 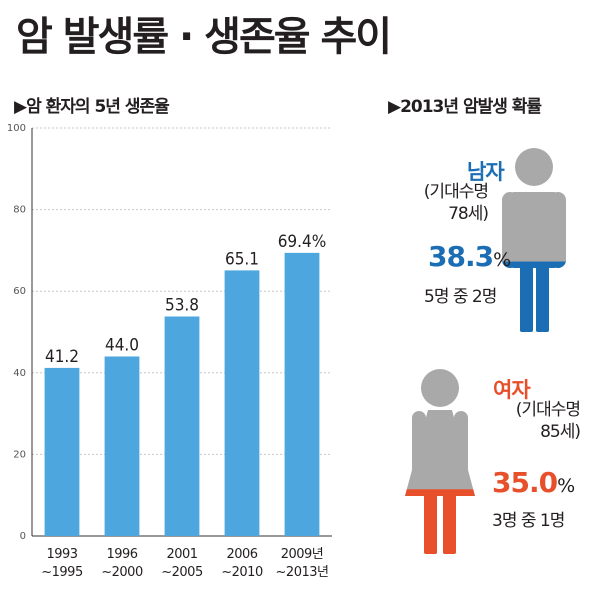 What do you see at coordinates (440, 521) in the screenshot?
I see `female-figure-fill` at bounding box center [440, 521].